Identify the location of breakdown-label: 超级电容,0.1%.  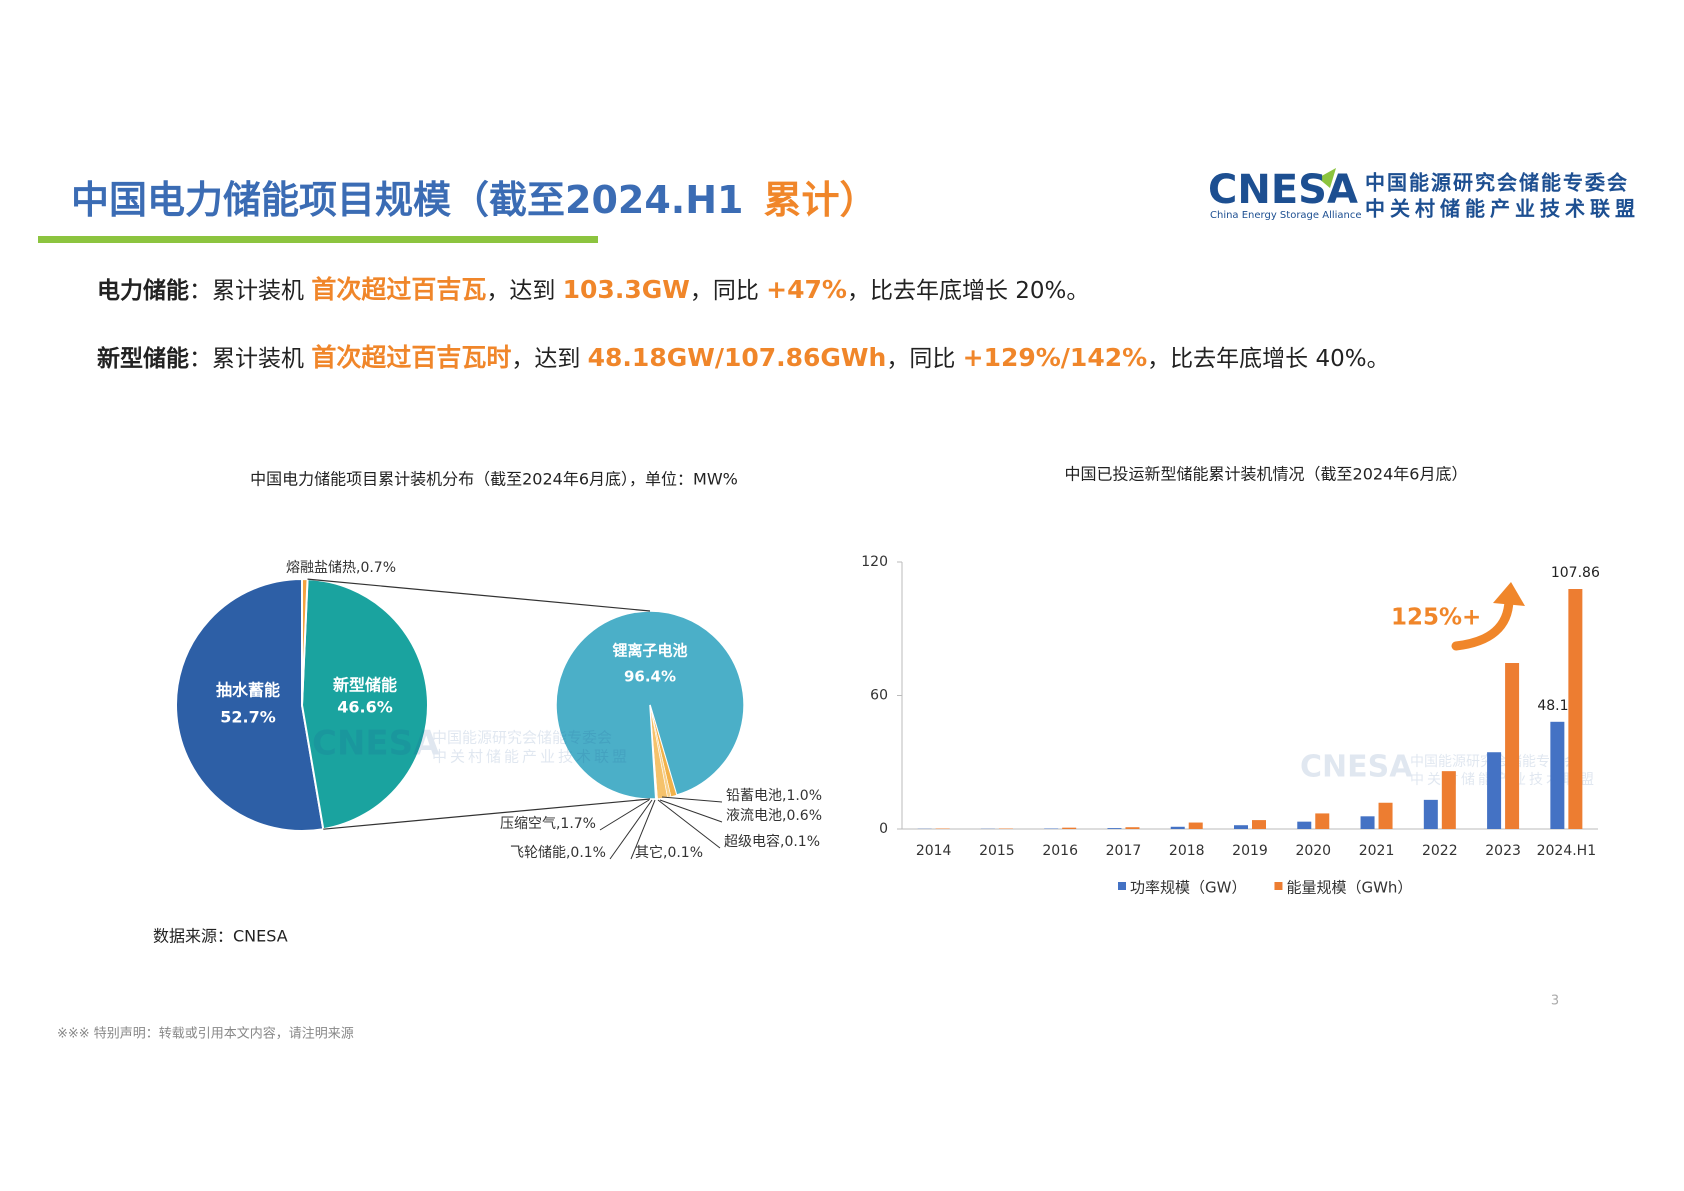
(772, 841).